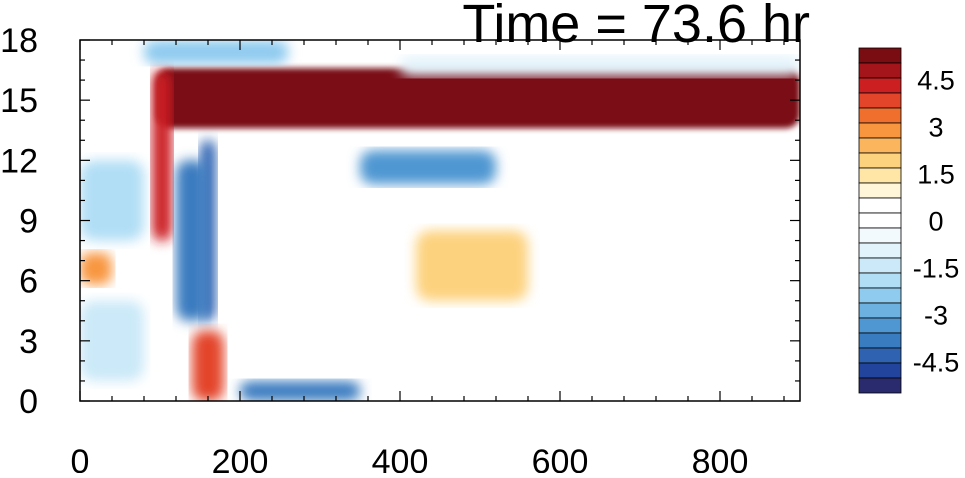 This screenshot has width=965, height=478. What do you see at coordinates (936, 316) in the screenshot?
I see `colorbar-label: -3` at bounding box center [936, 316].